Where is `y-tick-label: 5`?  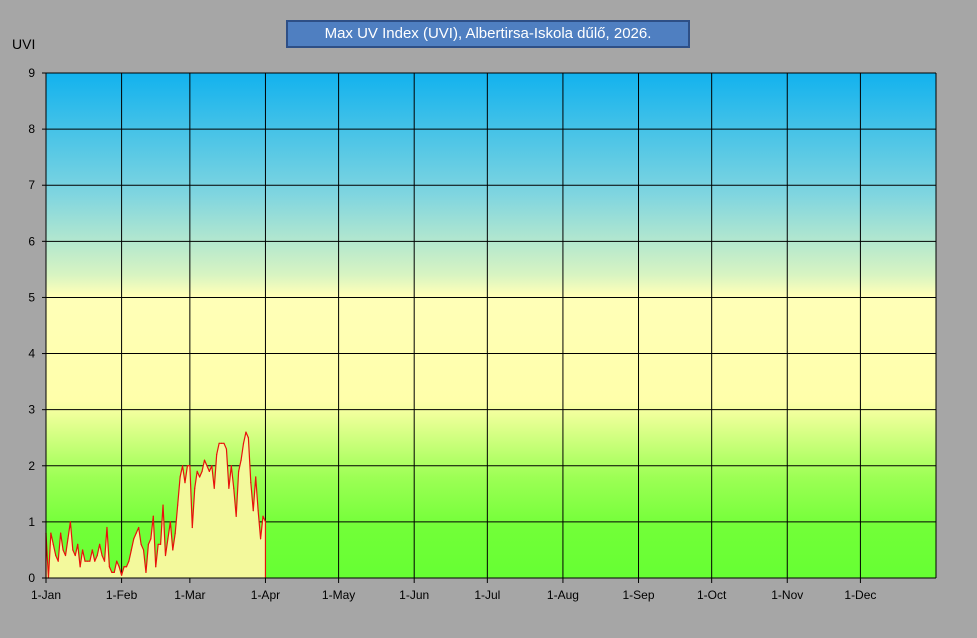
y-tick-label: 5 is located at coordinates (31, 297).